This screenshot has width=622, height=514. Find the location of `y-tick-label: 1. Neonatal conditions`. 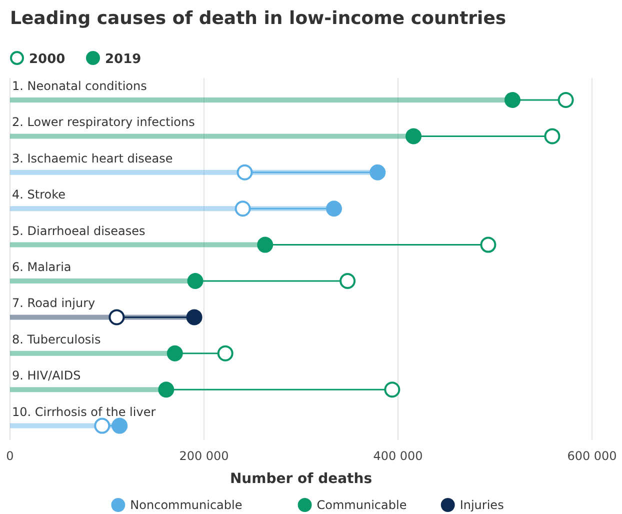

y-tick-label: 1. Neonatal conditions is located at coordinates (79, 86).